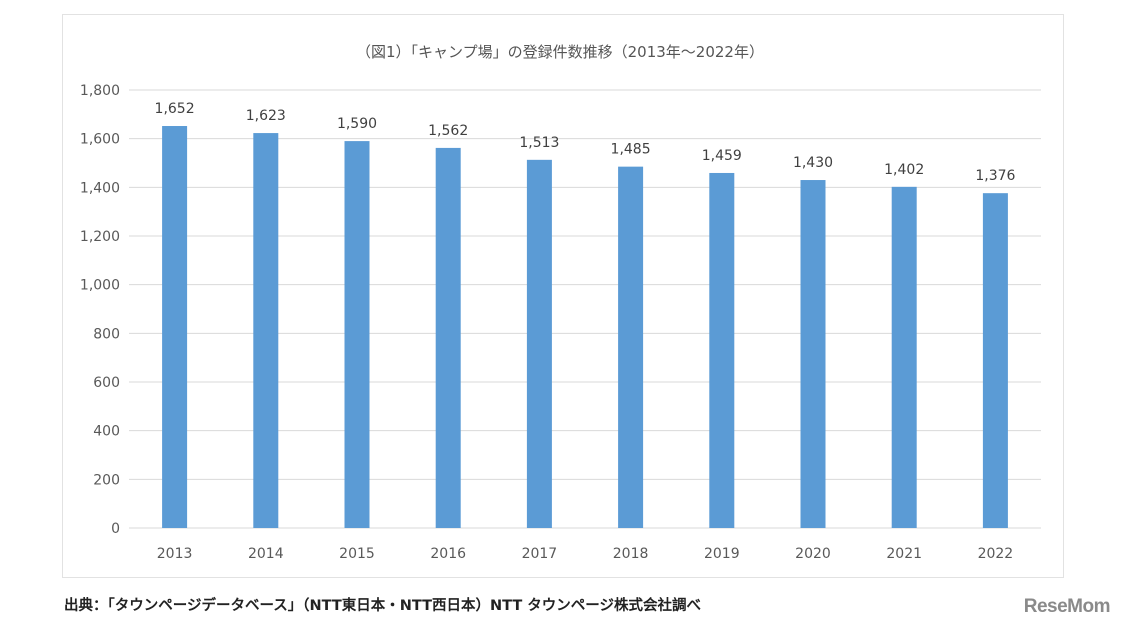 Image resolution: width=1124 pixels, height=633 pixels. Describe the element at coordinates (904, 170) in the screenshot. I see `data-label: 1,402` at that location.